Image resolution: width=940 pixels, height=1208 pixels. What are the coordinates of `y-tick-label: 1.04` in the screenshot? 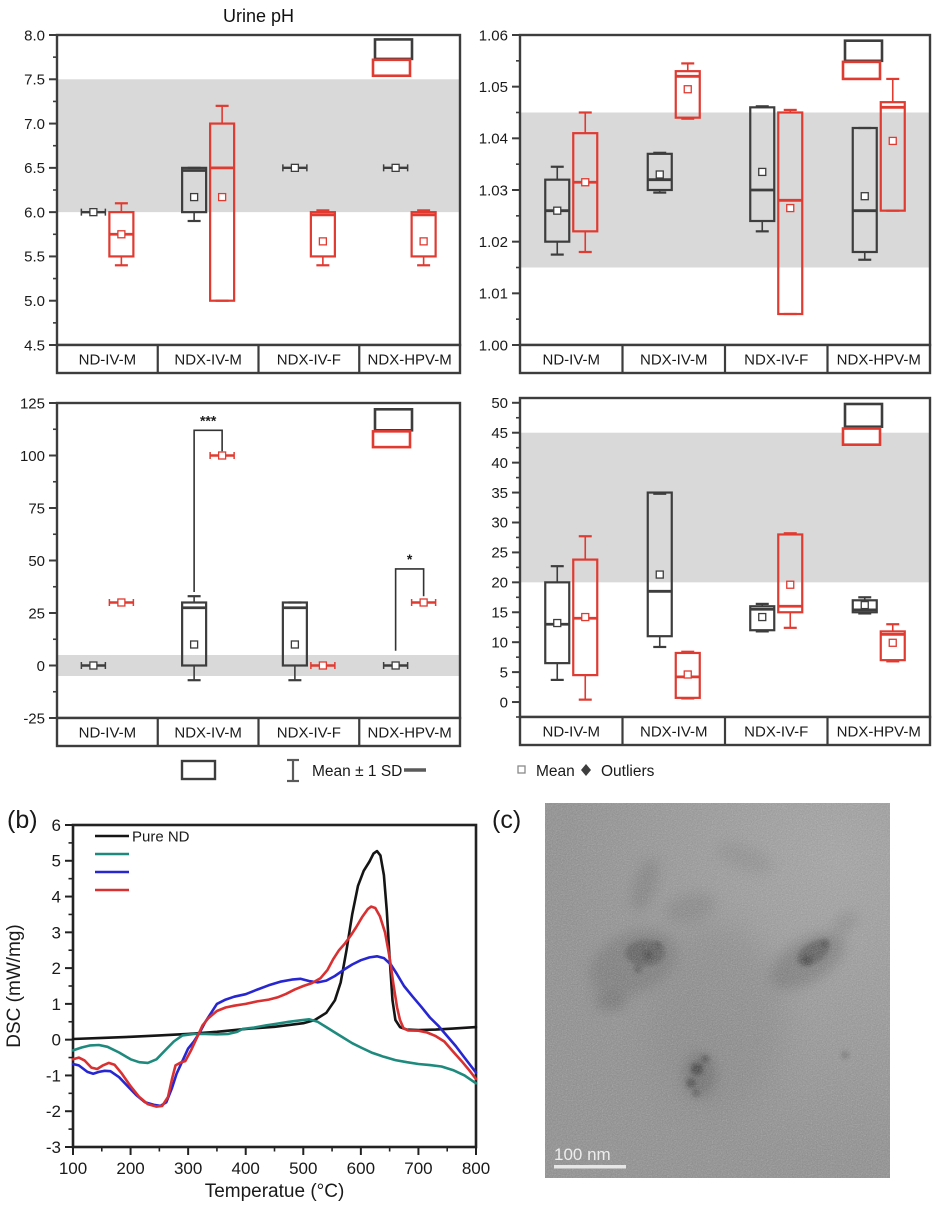 It's located at (493, 139).